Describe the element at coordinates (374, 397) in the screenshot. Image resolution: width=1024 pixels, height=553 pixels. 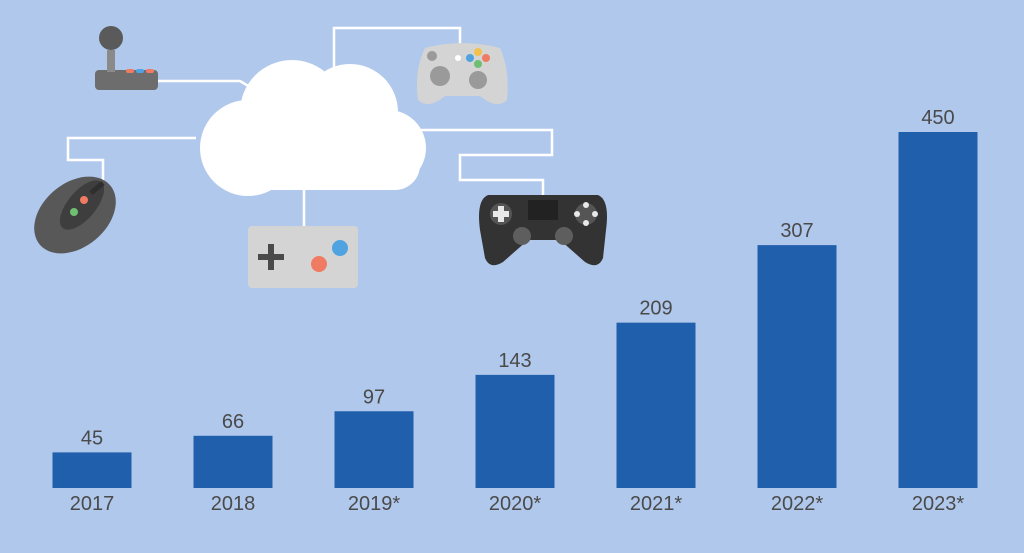
I see `value-label: 97` at that location.